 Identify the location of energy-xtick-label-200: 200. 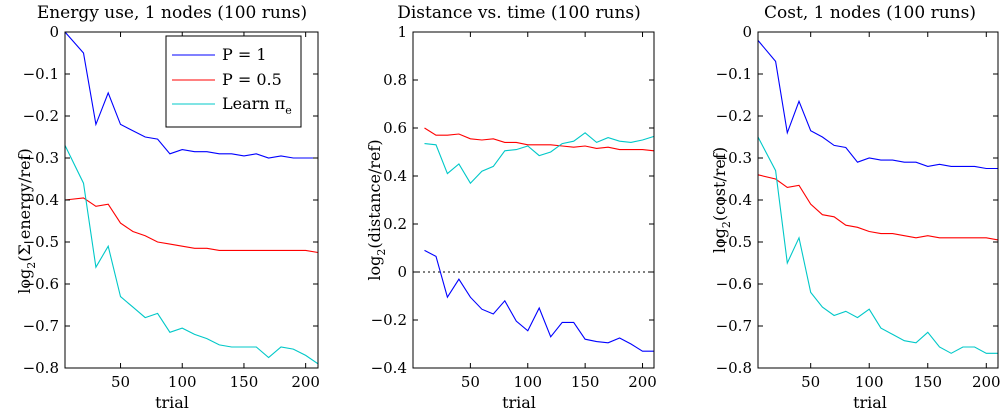
(305, 382).